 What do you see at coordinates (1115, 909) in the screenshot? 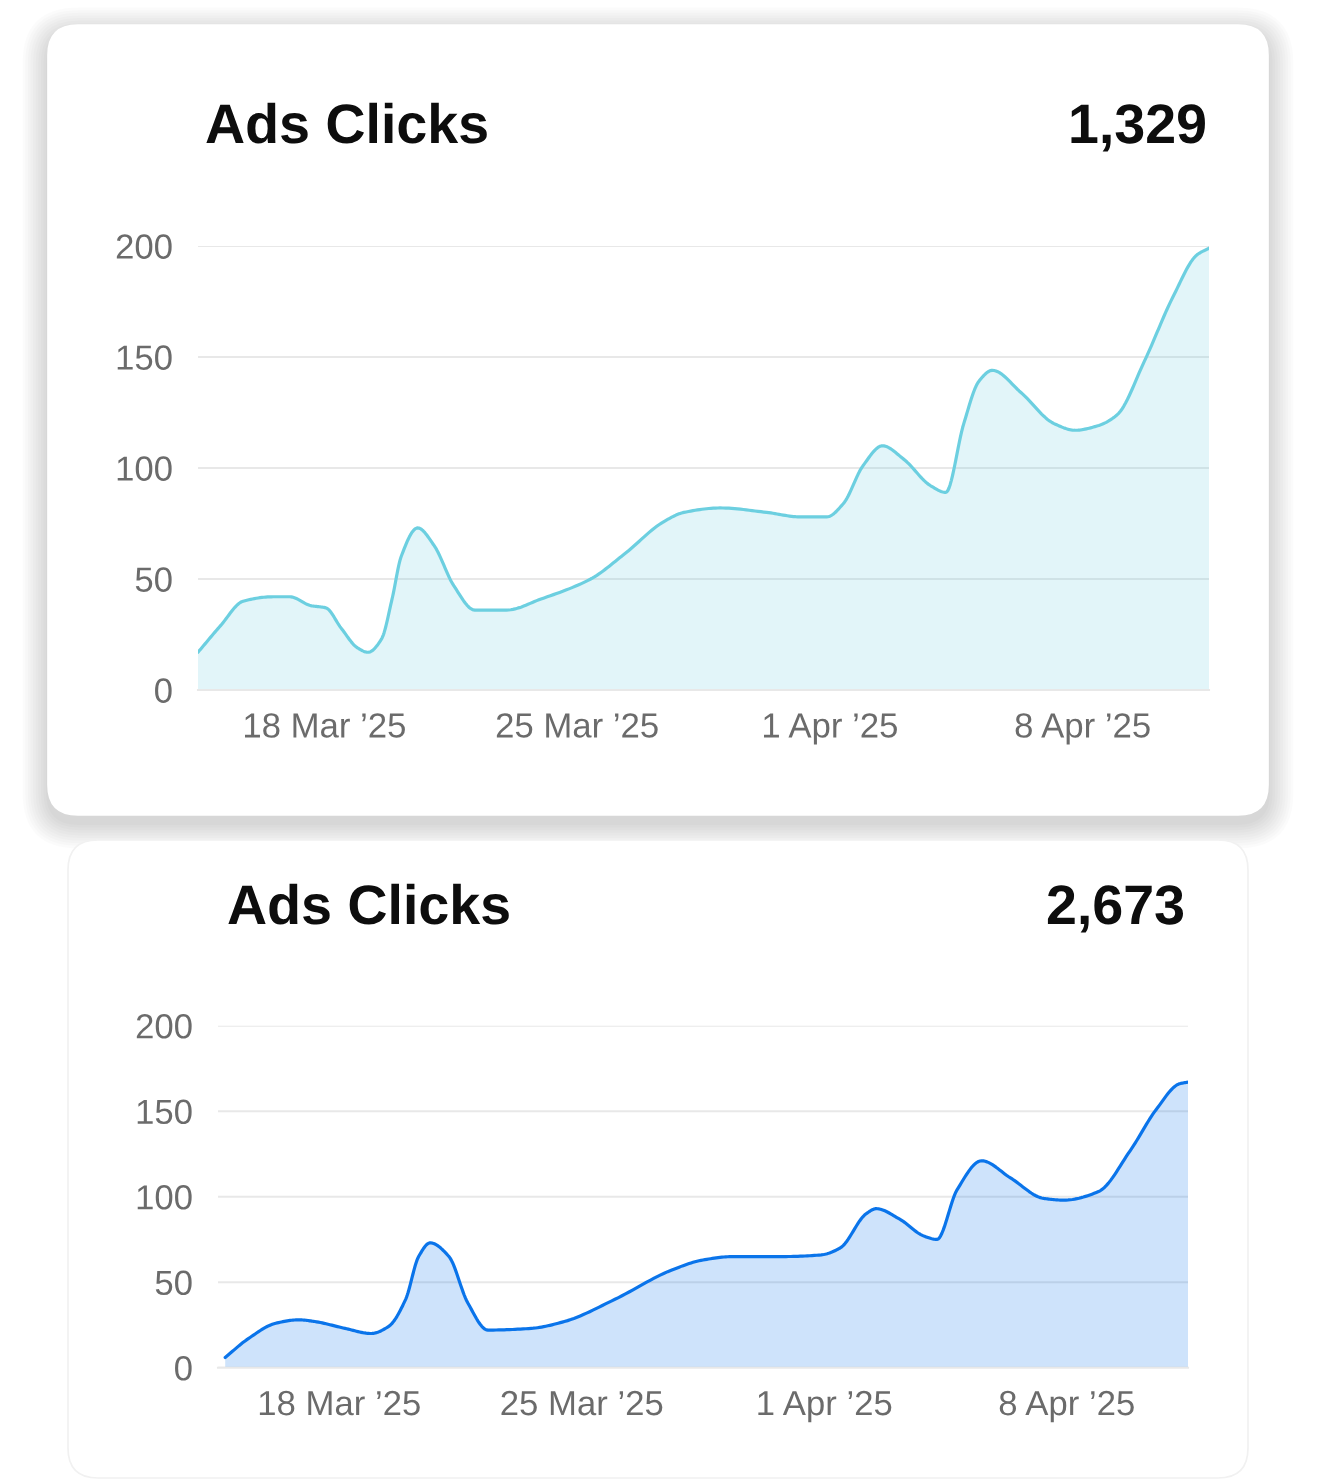
I see `text: 2,673` at bounding box center [1115, 909].